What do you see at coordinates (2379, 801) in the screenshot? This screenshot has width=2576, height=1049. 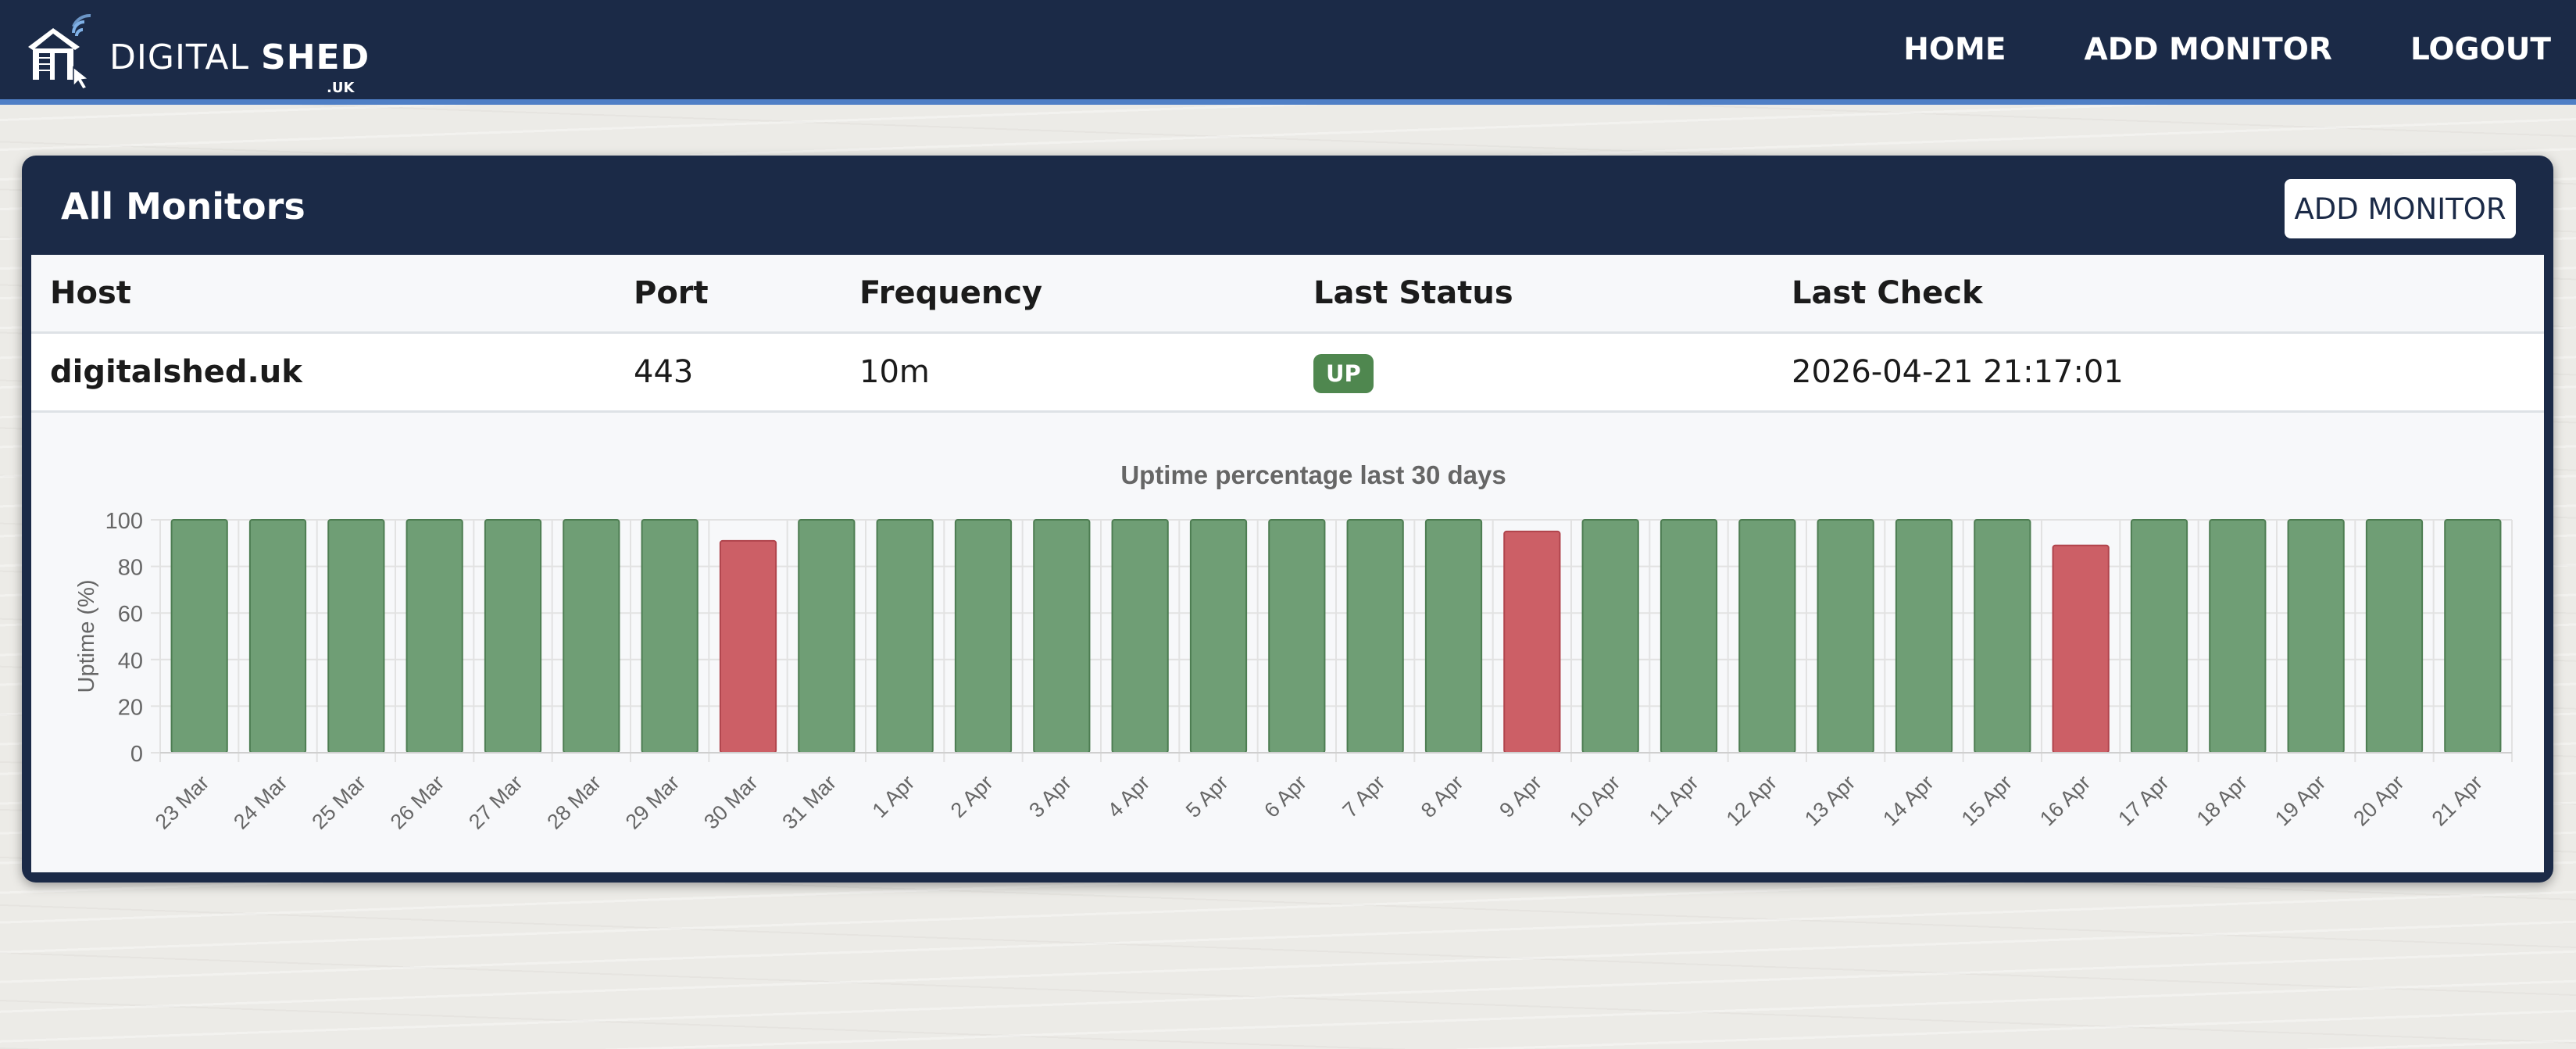 I see `x-tick-label: 20 Apr` at bounding box center [2379, 801].